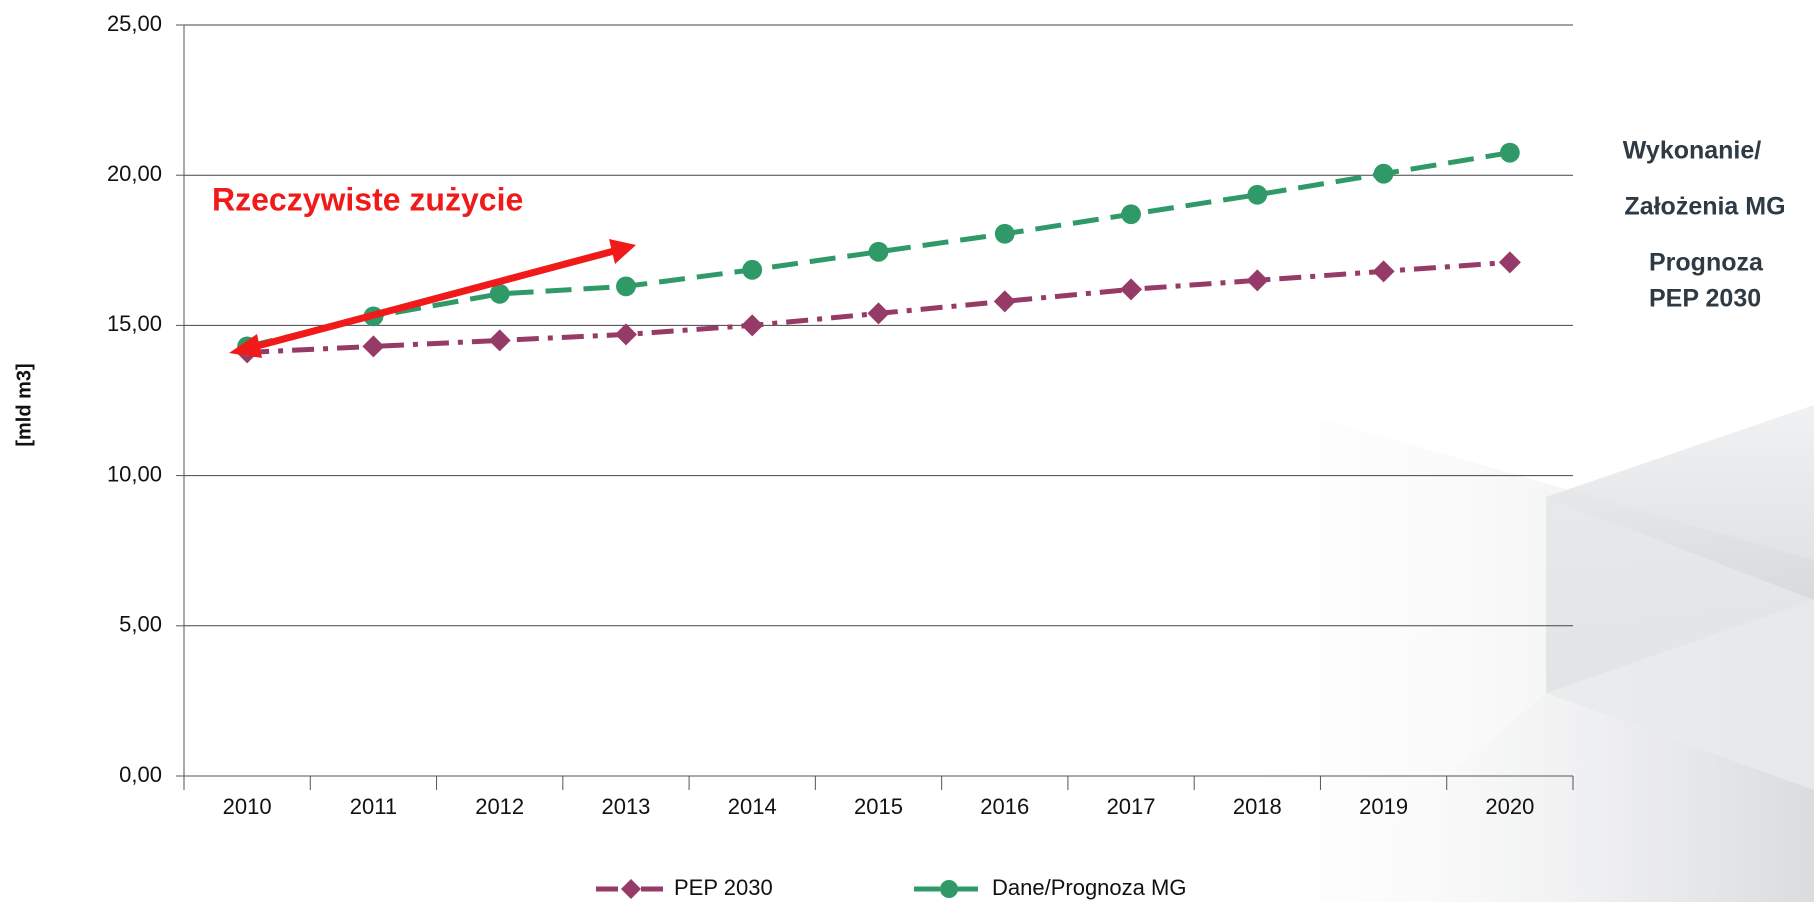  Describe the element at coordinates (1004, 806) in the screenshot. I see `x-tick-label: 2016` at that location.